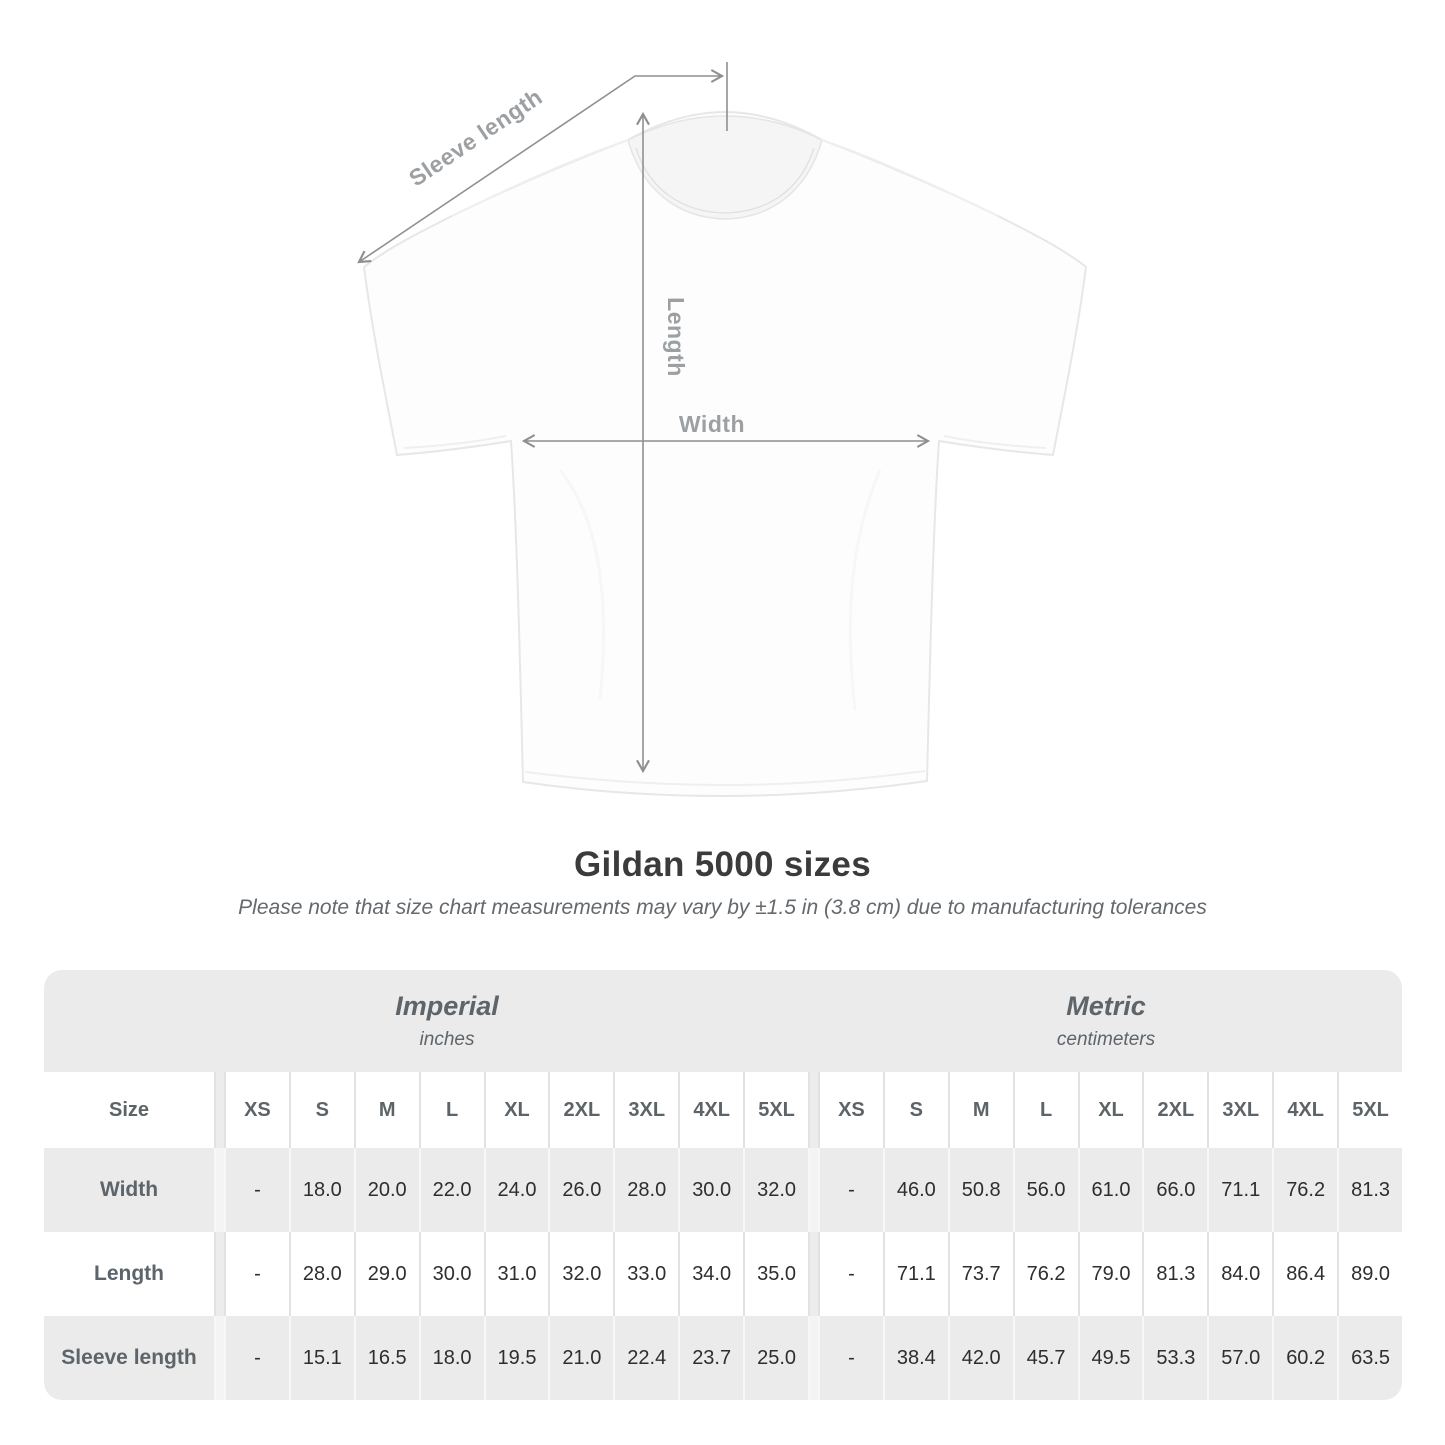 Image resolution: width=1445 pixels, height=1445 pixels. Describe the element at coordinates (1046, 1358) in the screenshot. I see `metric-value-cell: 45.7` at that location.